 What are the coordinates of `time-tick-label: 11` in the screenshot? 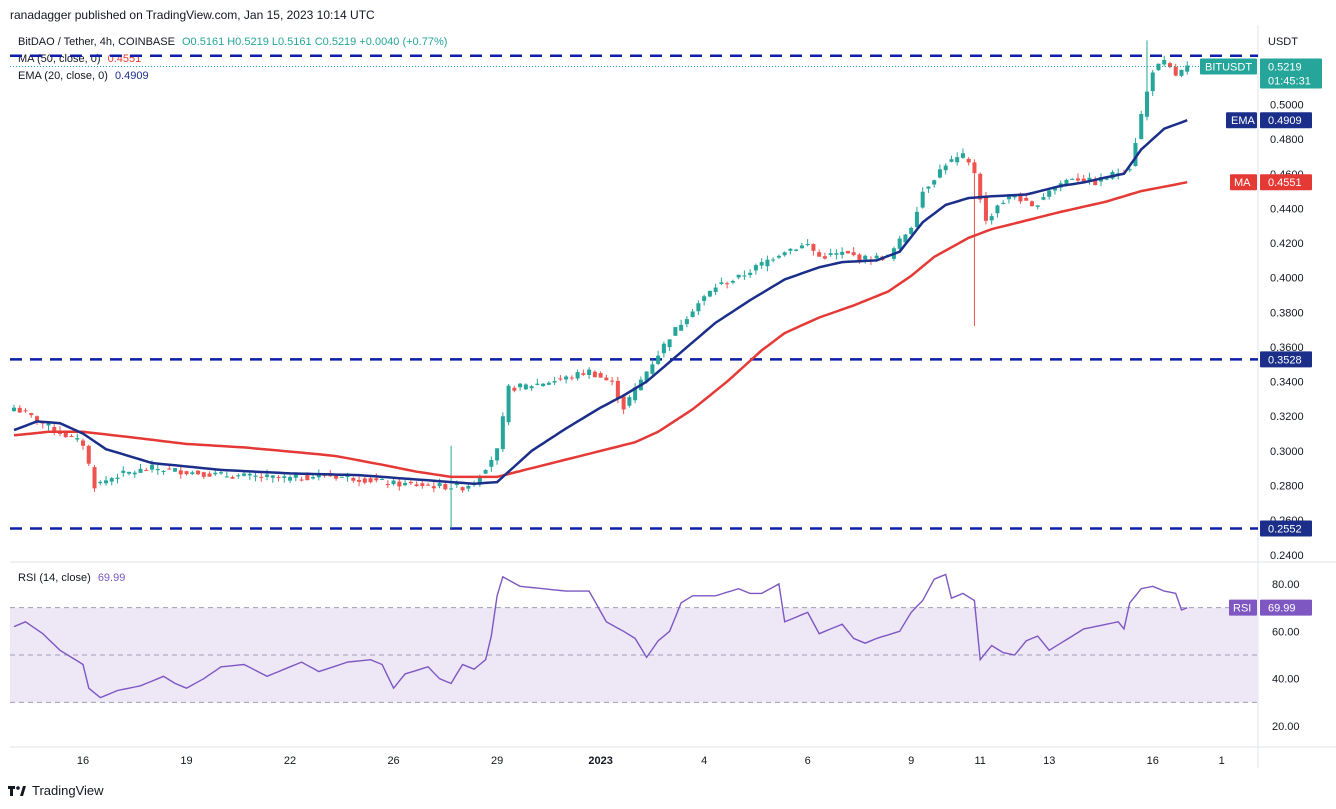 It's located at (979, 761).